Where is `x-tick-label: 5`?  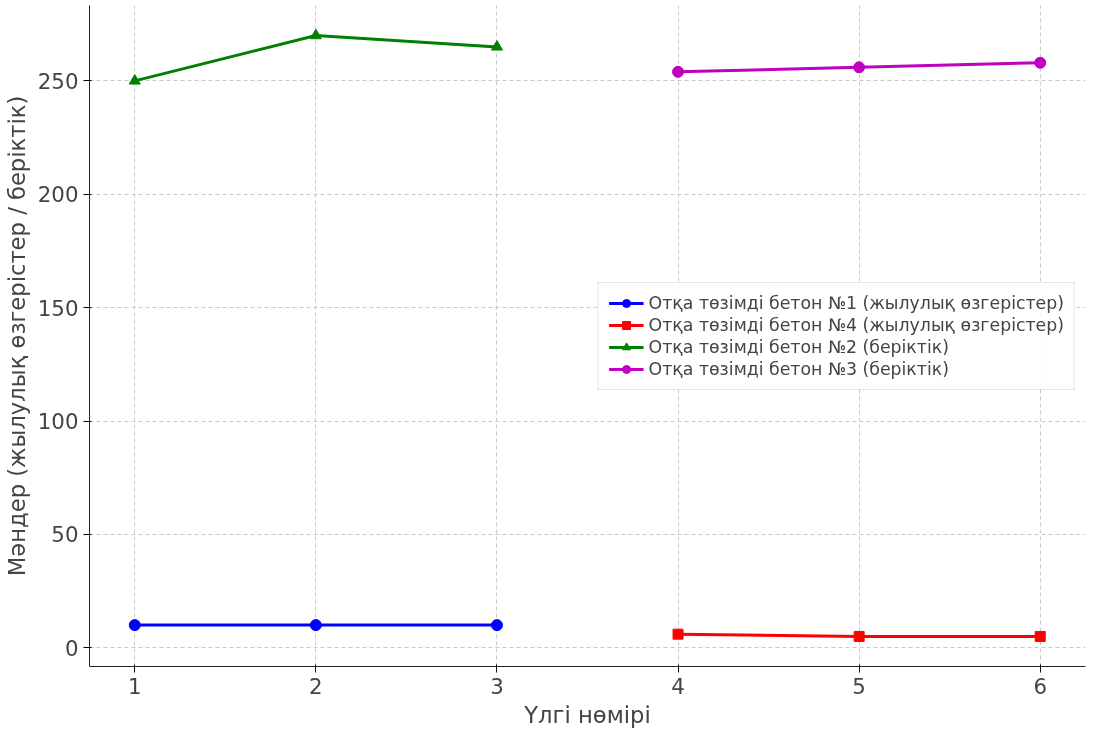
x-tick-label: 5 is located at coordinates (859, 686).